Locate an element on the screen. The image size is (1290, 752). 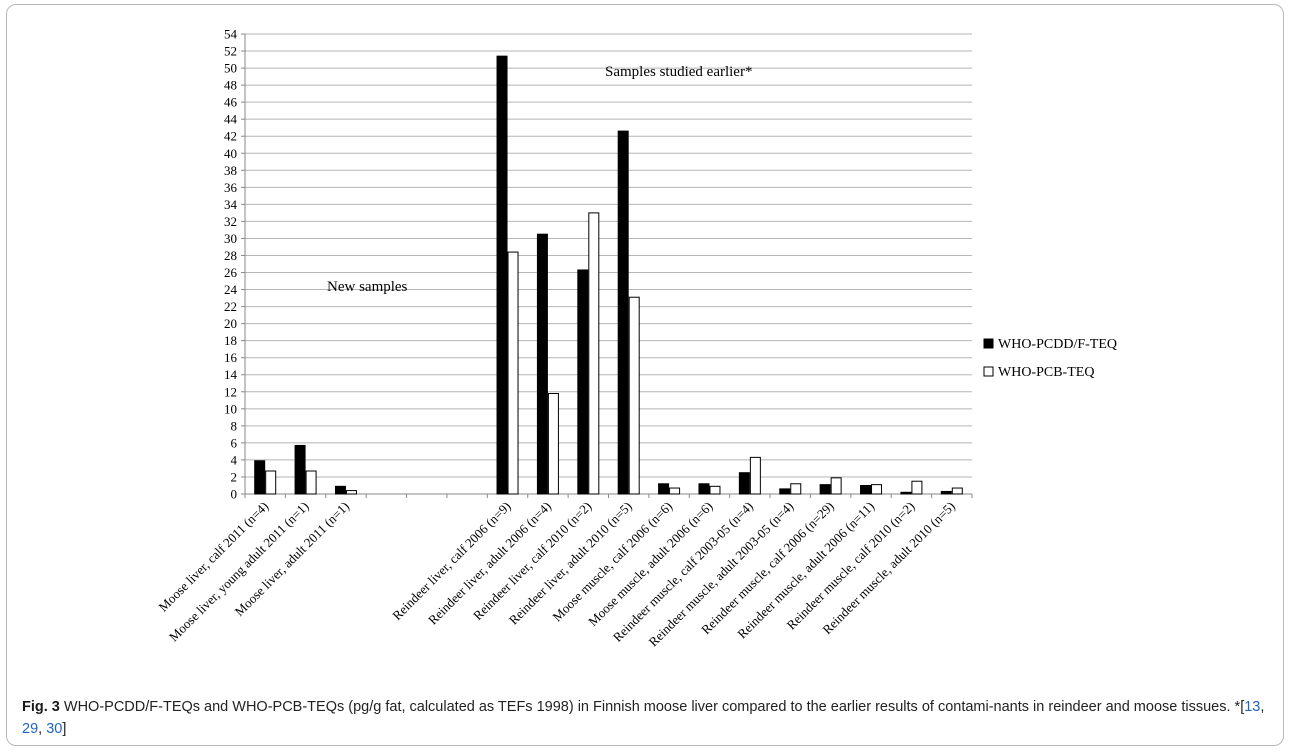
reference-link: 29 is located at coordinates (30, 729).